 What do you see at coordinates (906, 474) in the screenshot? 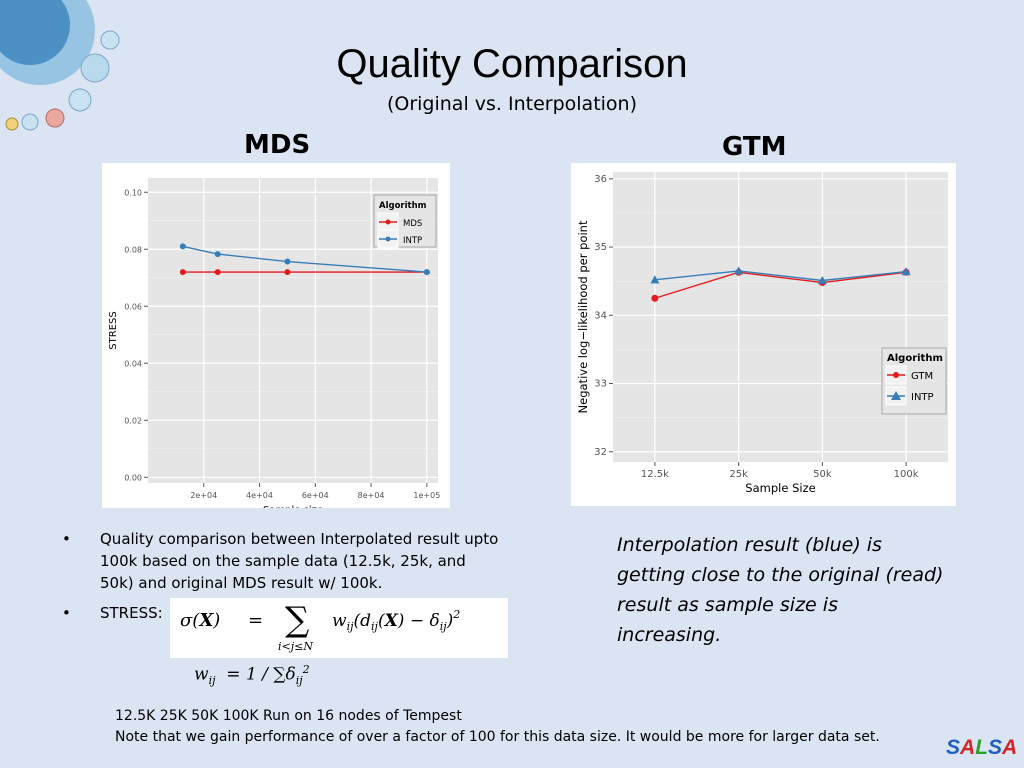
I see `x-tick-label: 100k` at bounding box center [906, 474].